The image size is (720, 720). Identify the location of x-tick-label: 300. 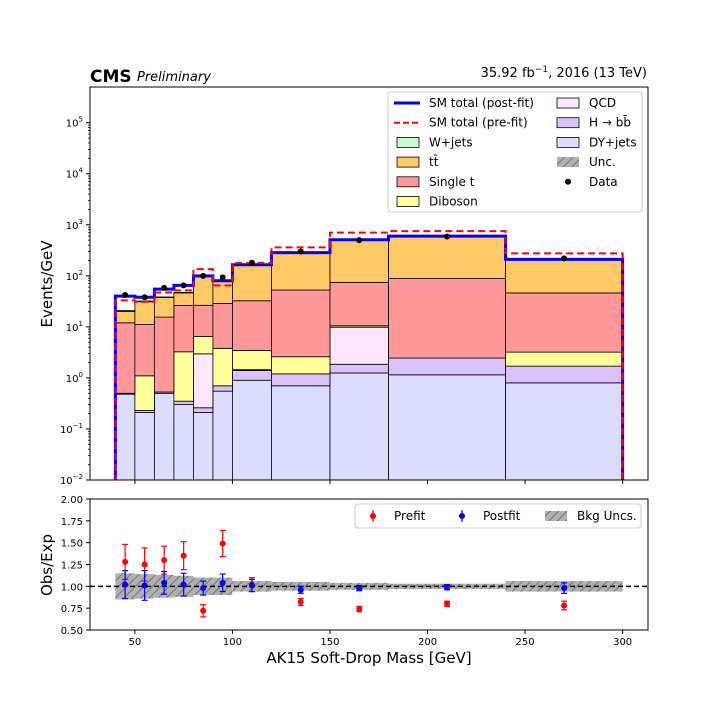
(622, 642).